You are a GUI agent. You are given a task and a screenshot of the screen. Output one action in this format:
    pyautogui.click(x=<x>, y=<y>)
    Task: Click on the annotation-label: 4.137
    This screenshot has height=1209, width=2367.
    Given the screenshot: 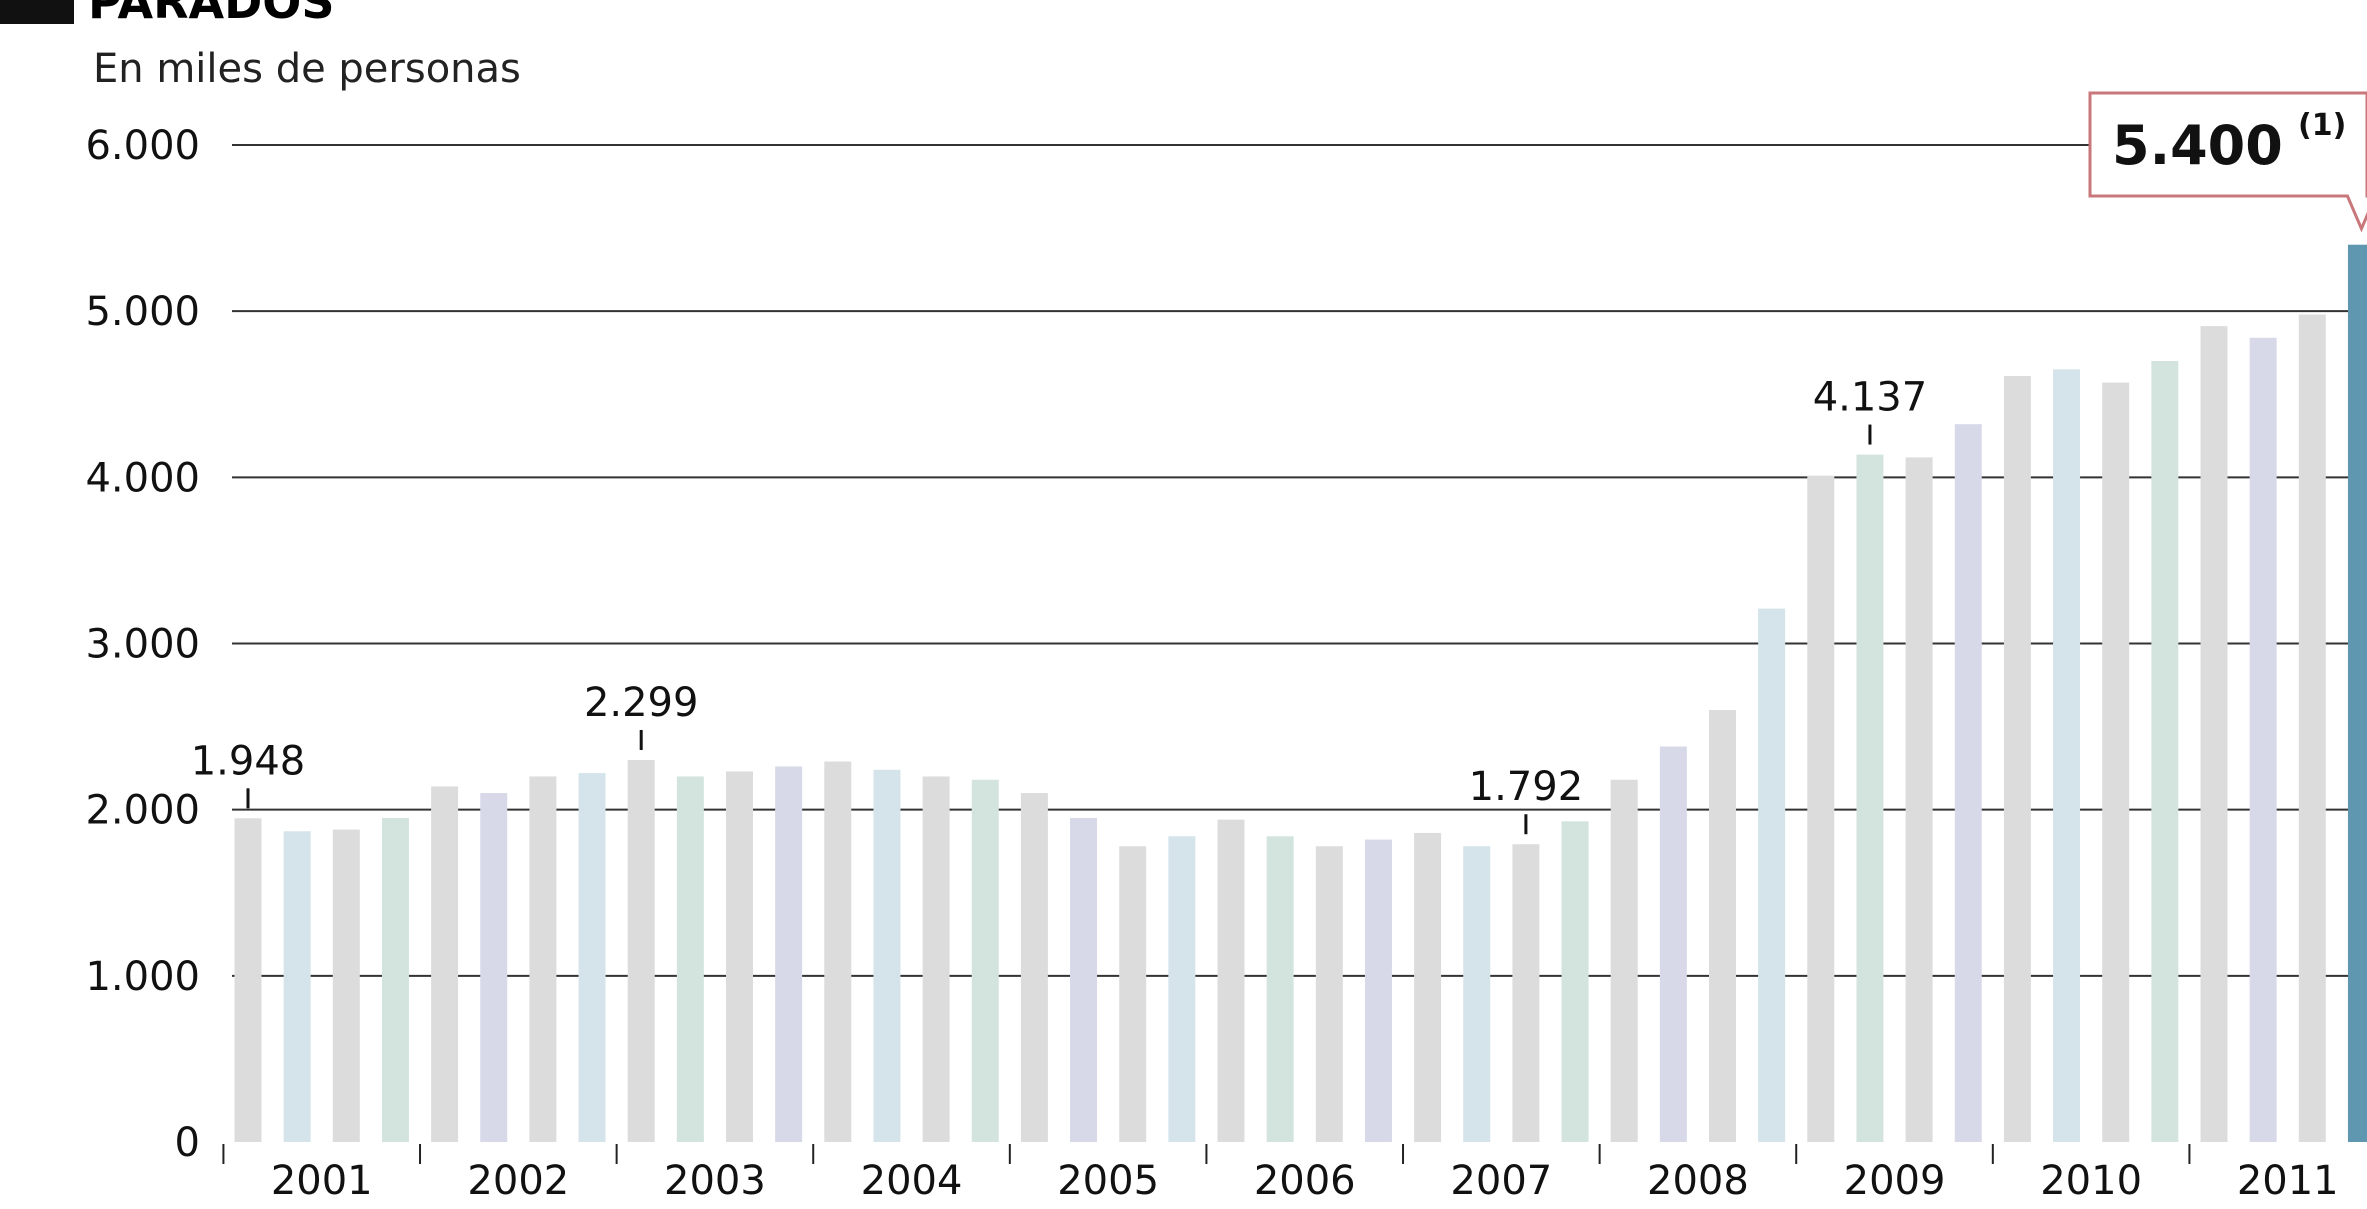 What is the action you would take?
    pyautogui.click(x=1870, y=398)
    